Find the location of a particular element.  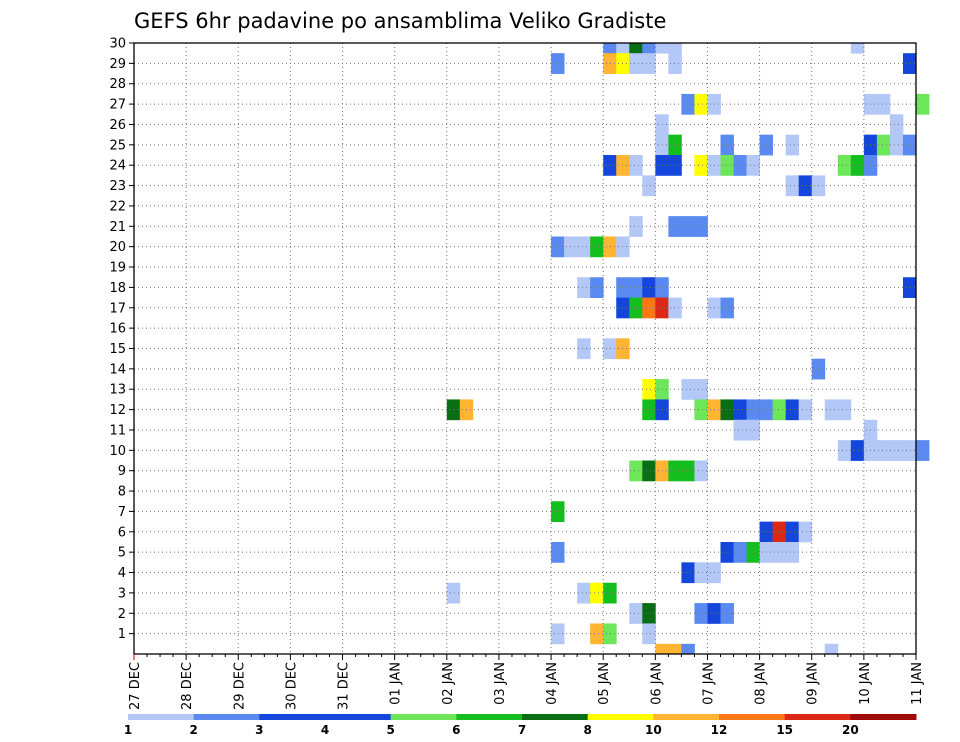

x-tick-label: 08 JAN is located at coordinates (761, 683).